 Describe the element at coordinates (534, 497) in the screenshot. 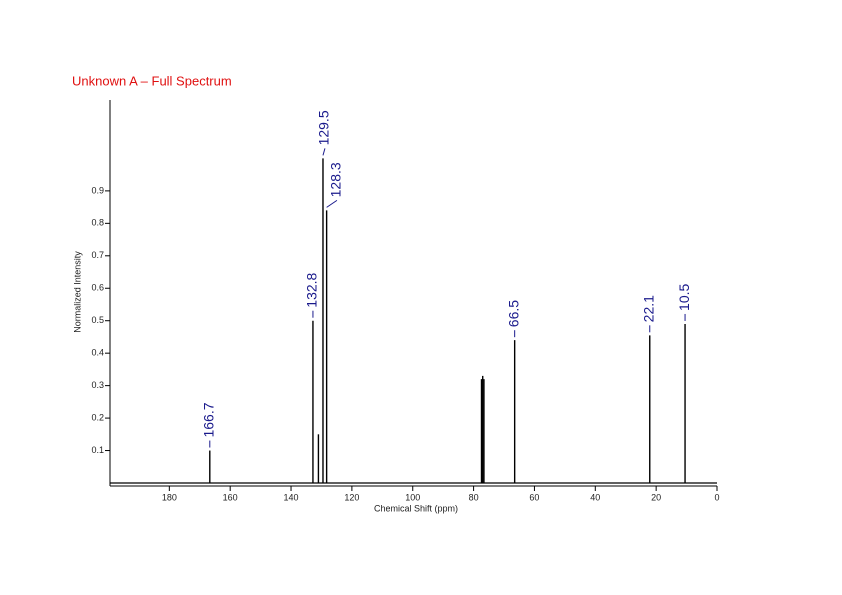

I see `x-tick-label: 60` at that location.